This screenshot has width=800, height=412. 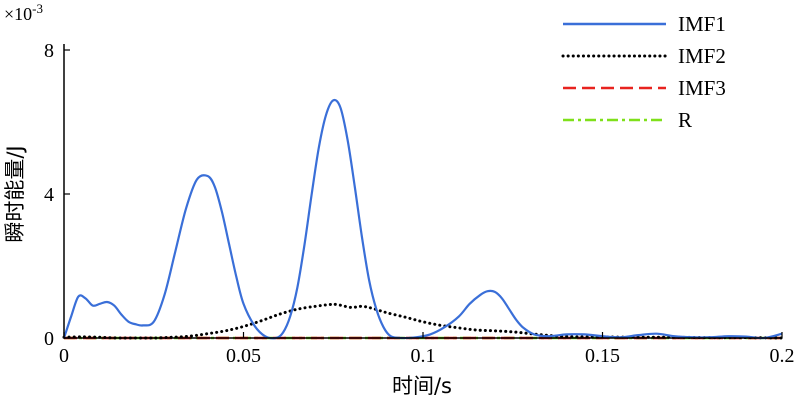 I want to click on x-tick-label: 0, so click(x=64, y=356).